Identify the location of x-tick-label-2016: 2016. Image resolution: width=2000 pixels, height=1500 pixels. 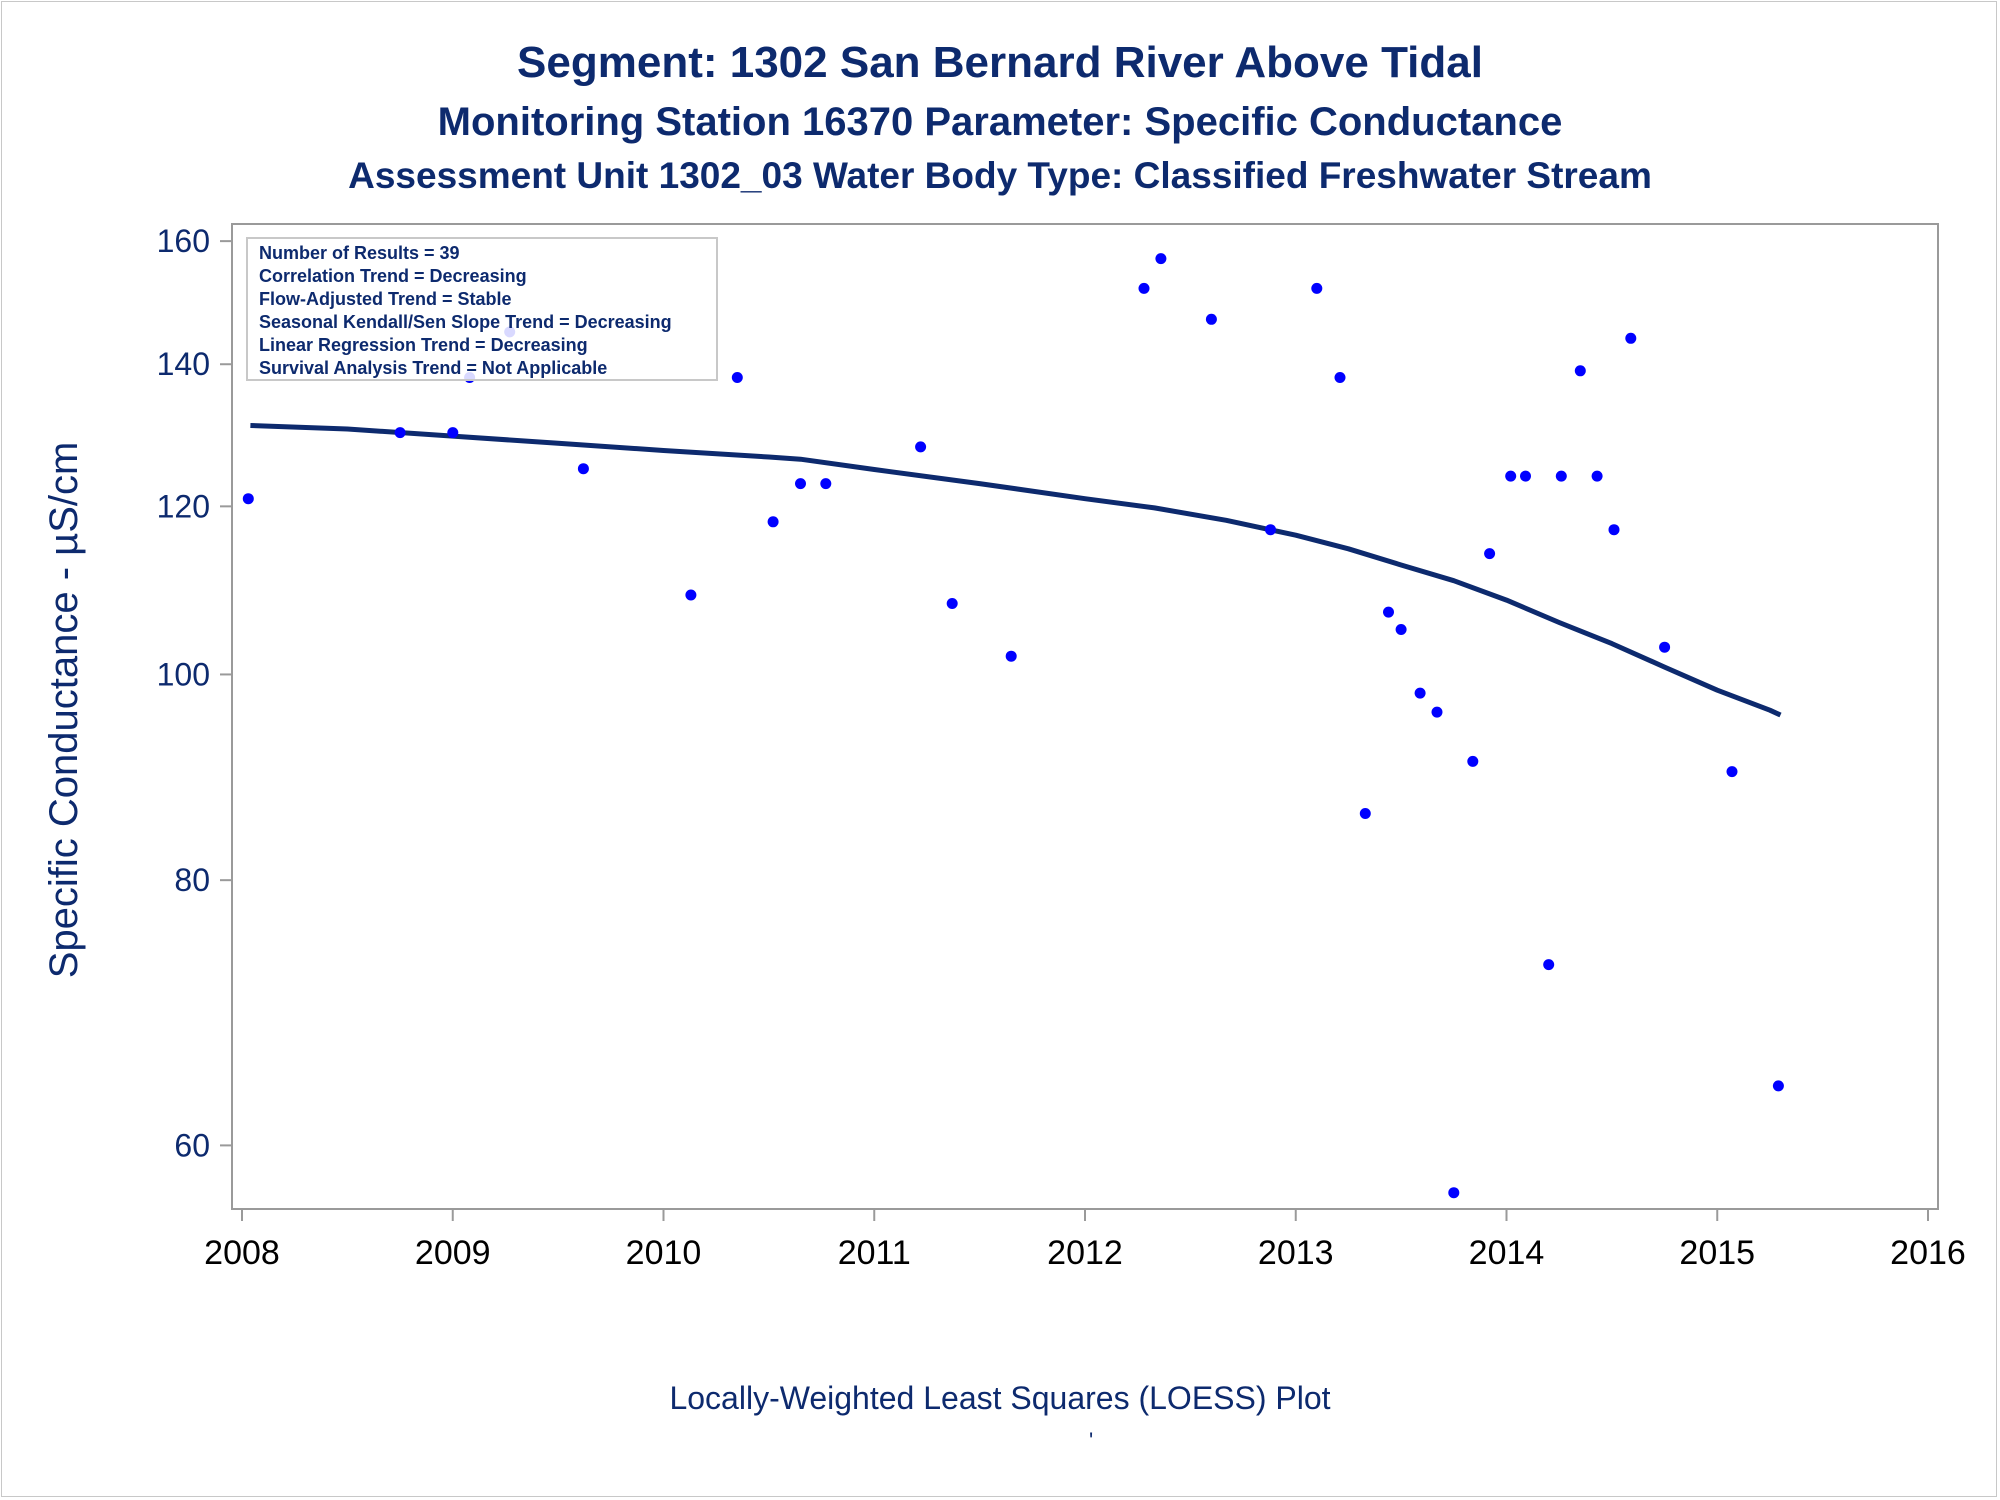
(1928, 1253).